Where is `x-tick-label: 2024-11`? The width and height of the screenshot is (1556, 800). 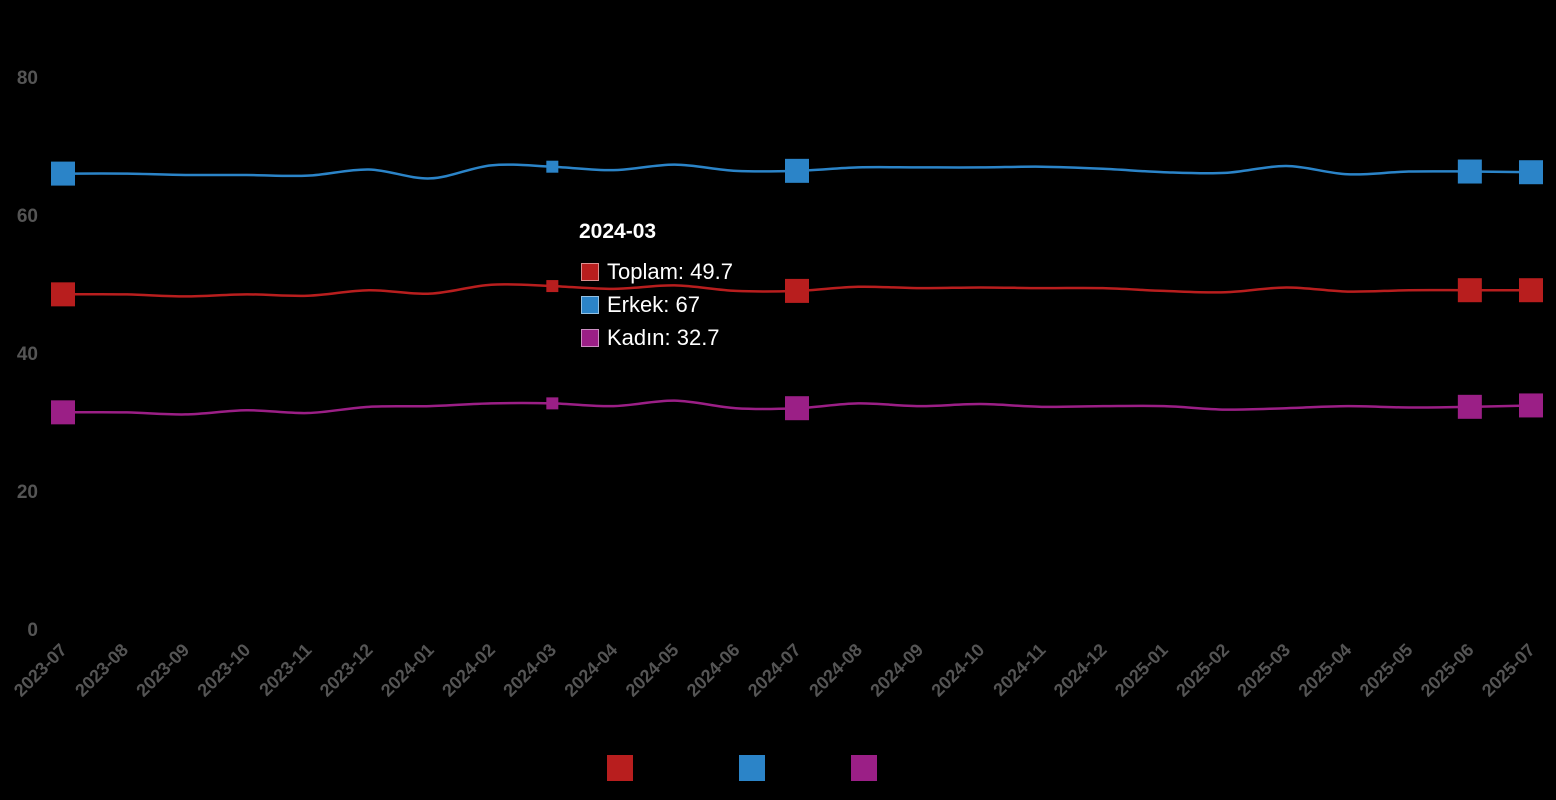 x-tick-label: 2024-11 is located at coordinates (1019, 670).